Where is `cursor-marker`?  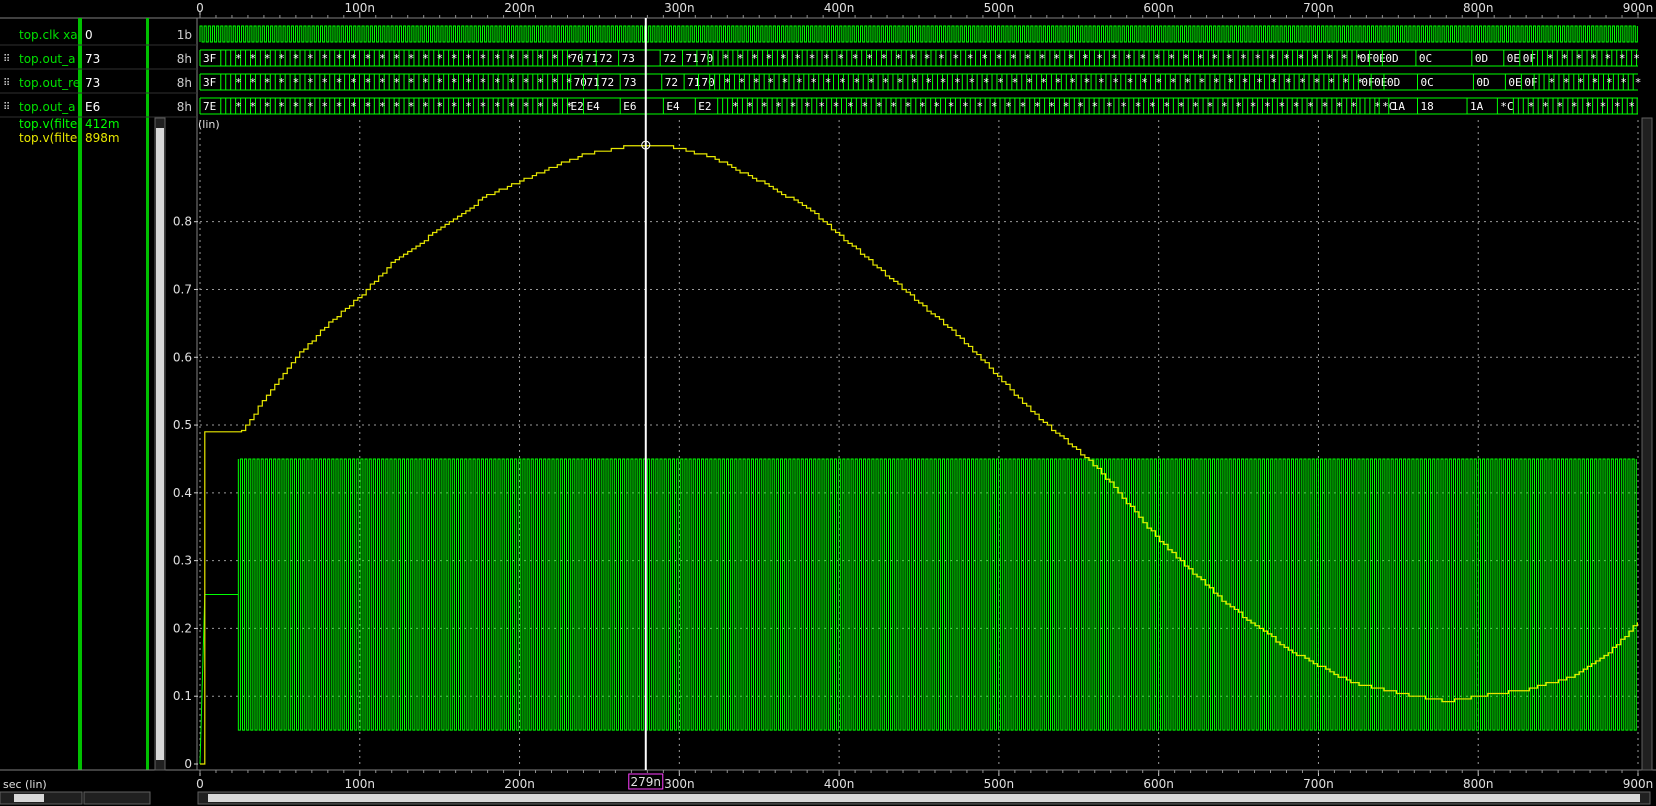
cursor-marker is located at coordinates (646, 145).